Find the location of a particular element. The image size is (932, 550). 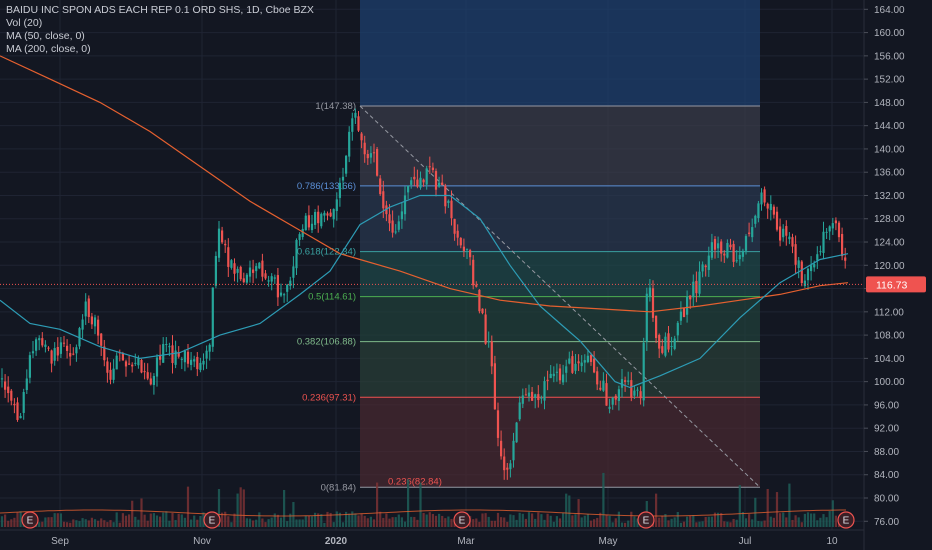

volume-ma-line is located at coordinates (423, 513).